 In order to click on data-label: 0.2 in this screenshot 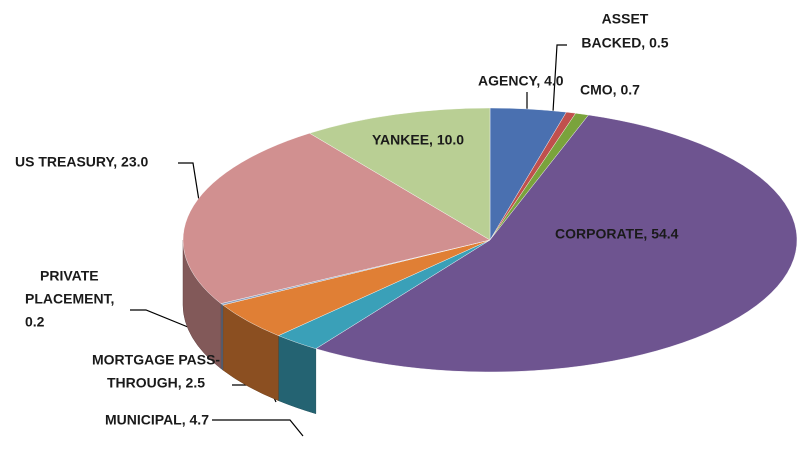, I will do `click(35, 322)`.